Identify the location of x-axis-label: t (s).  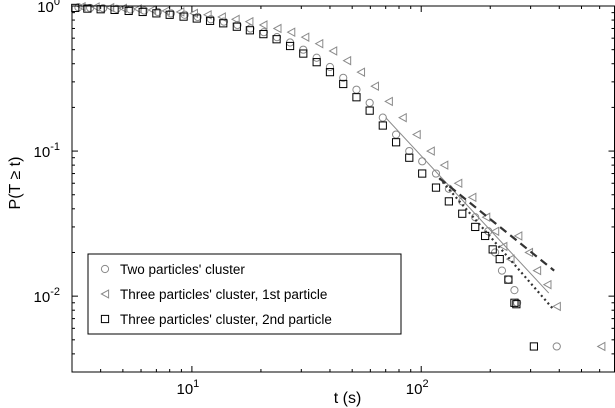
(348, 398).